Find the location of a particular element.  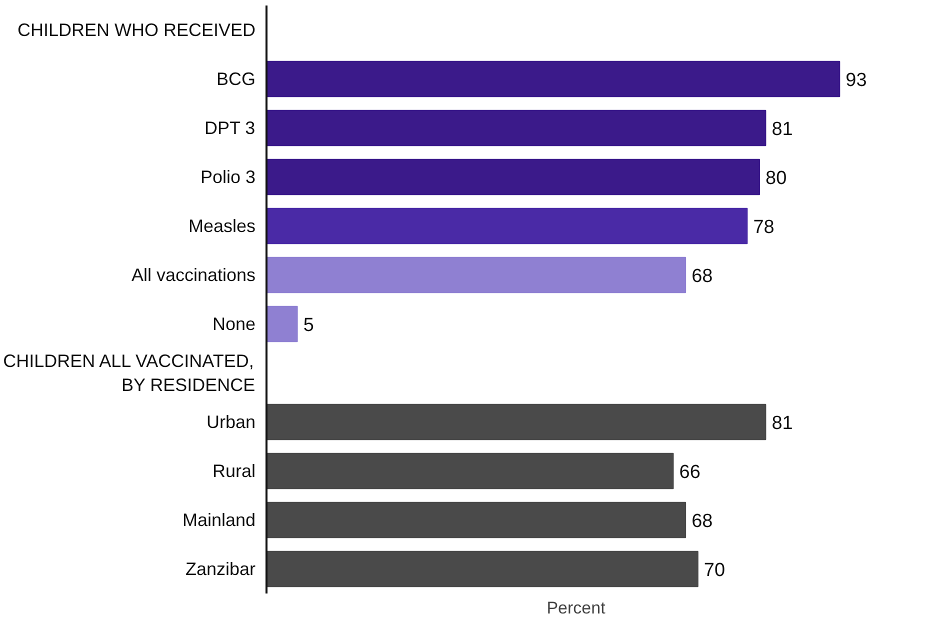

y-tick-label: All vaccinations is located at coordinates (193, 275).